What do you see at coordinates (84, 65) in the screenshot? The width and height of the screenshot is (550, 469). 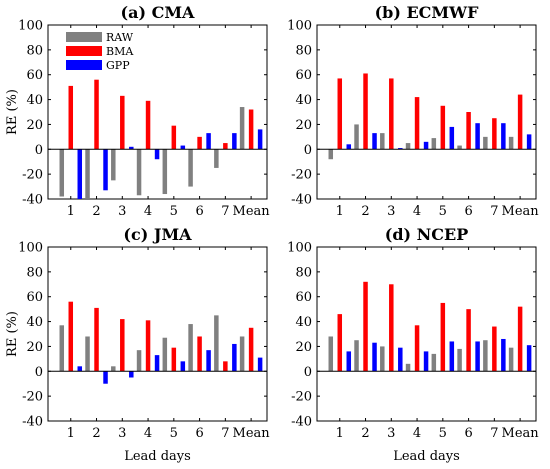 I see `legend-swatch-gpp` at bounding box center [84, 65].